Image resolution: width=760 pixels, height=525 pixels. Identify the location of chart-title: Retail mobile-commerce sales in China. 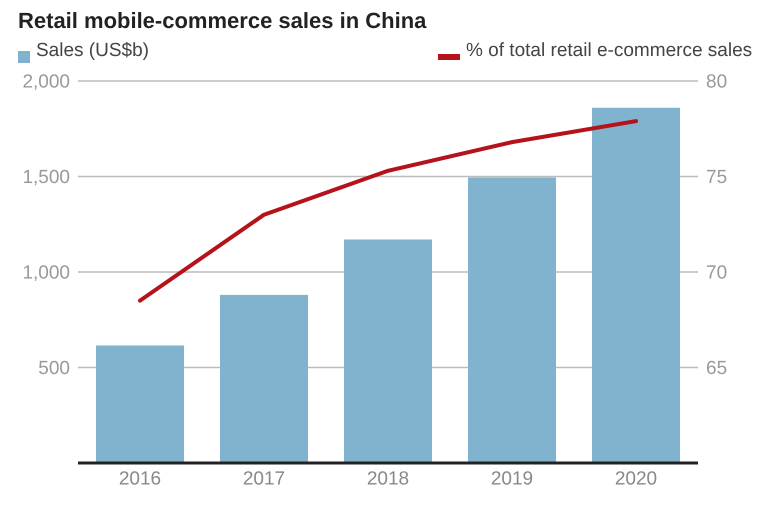
(223, 21).